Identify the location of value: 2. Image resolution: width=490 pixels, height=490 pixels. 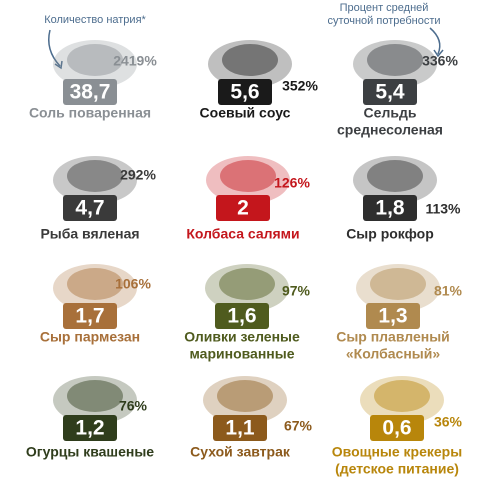
(243, 208).